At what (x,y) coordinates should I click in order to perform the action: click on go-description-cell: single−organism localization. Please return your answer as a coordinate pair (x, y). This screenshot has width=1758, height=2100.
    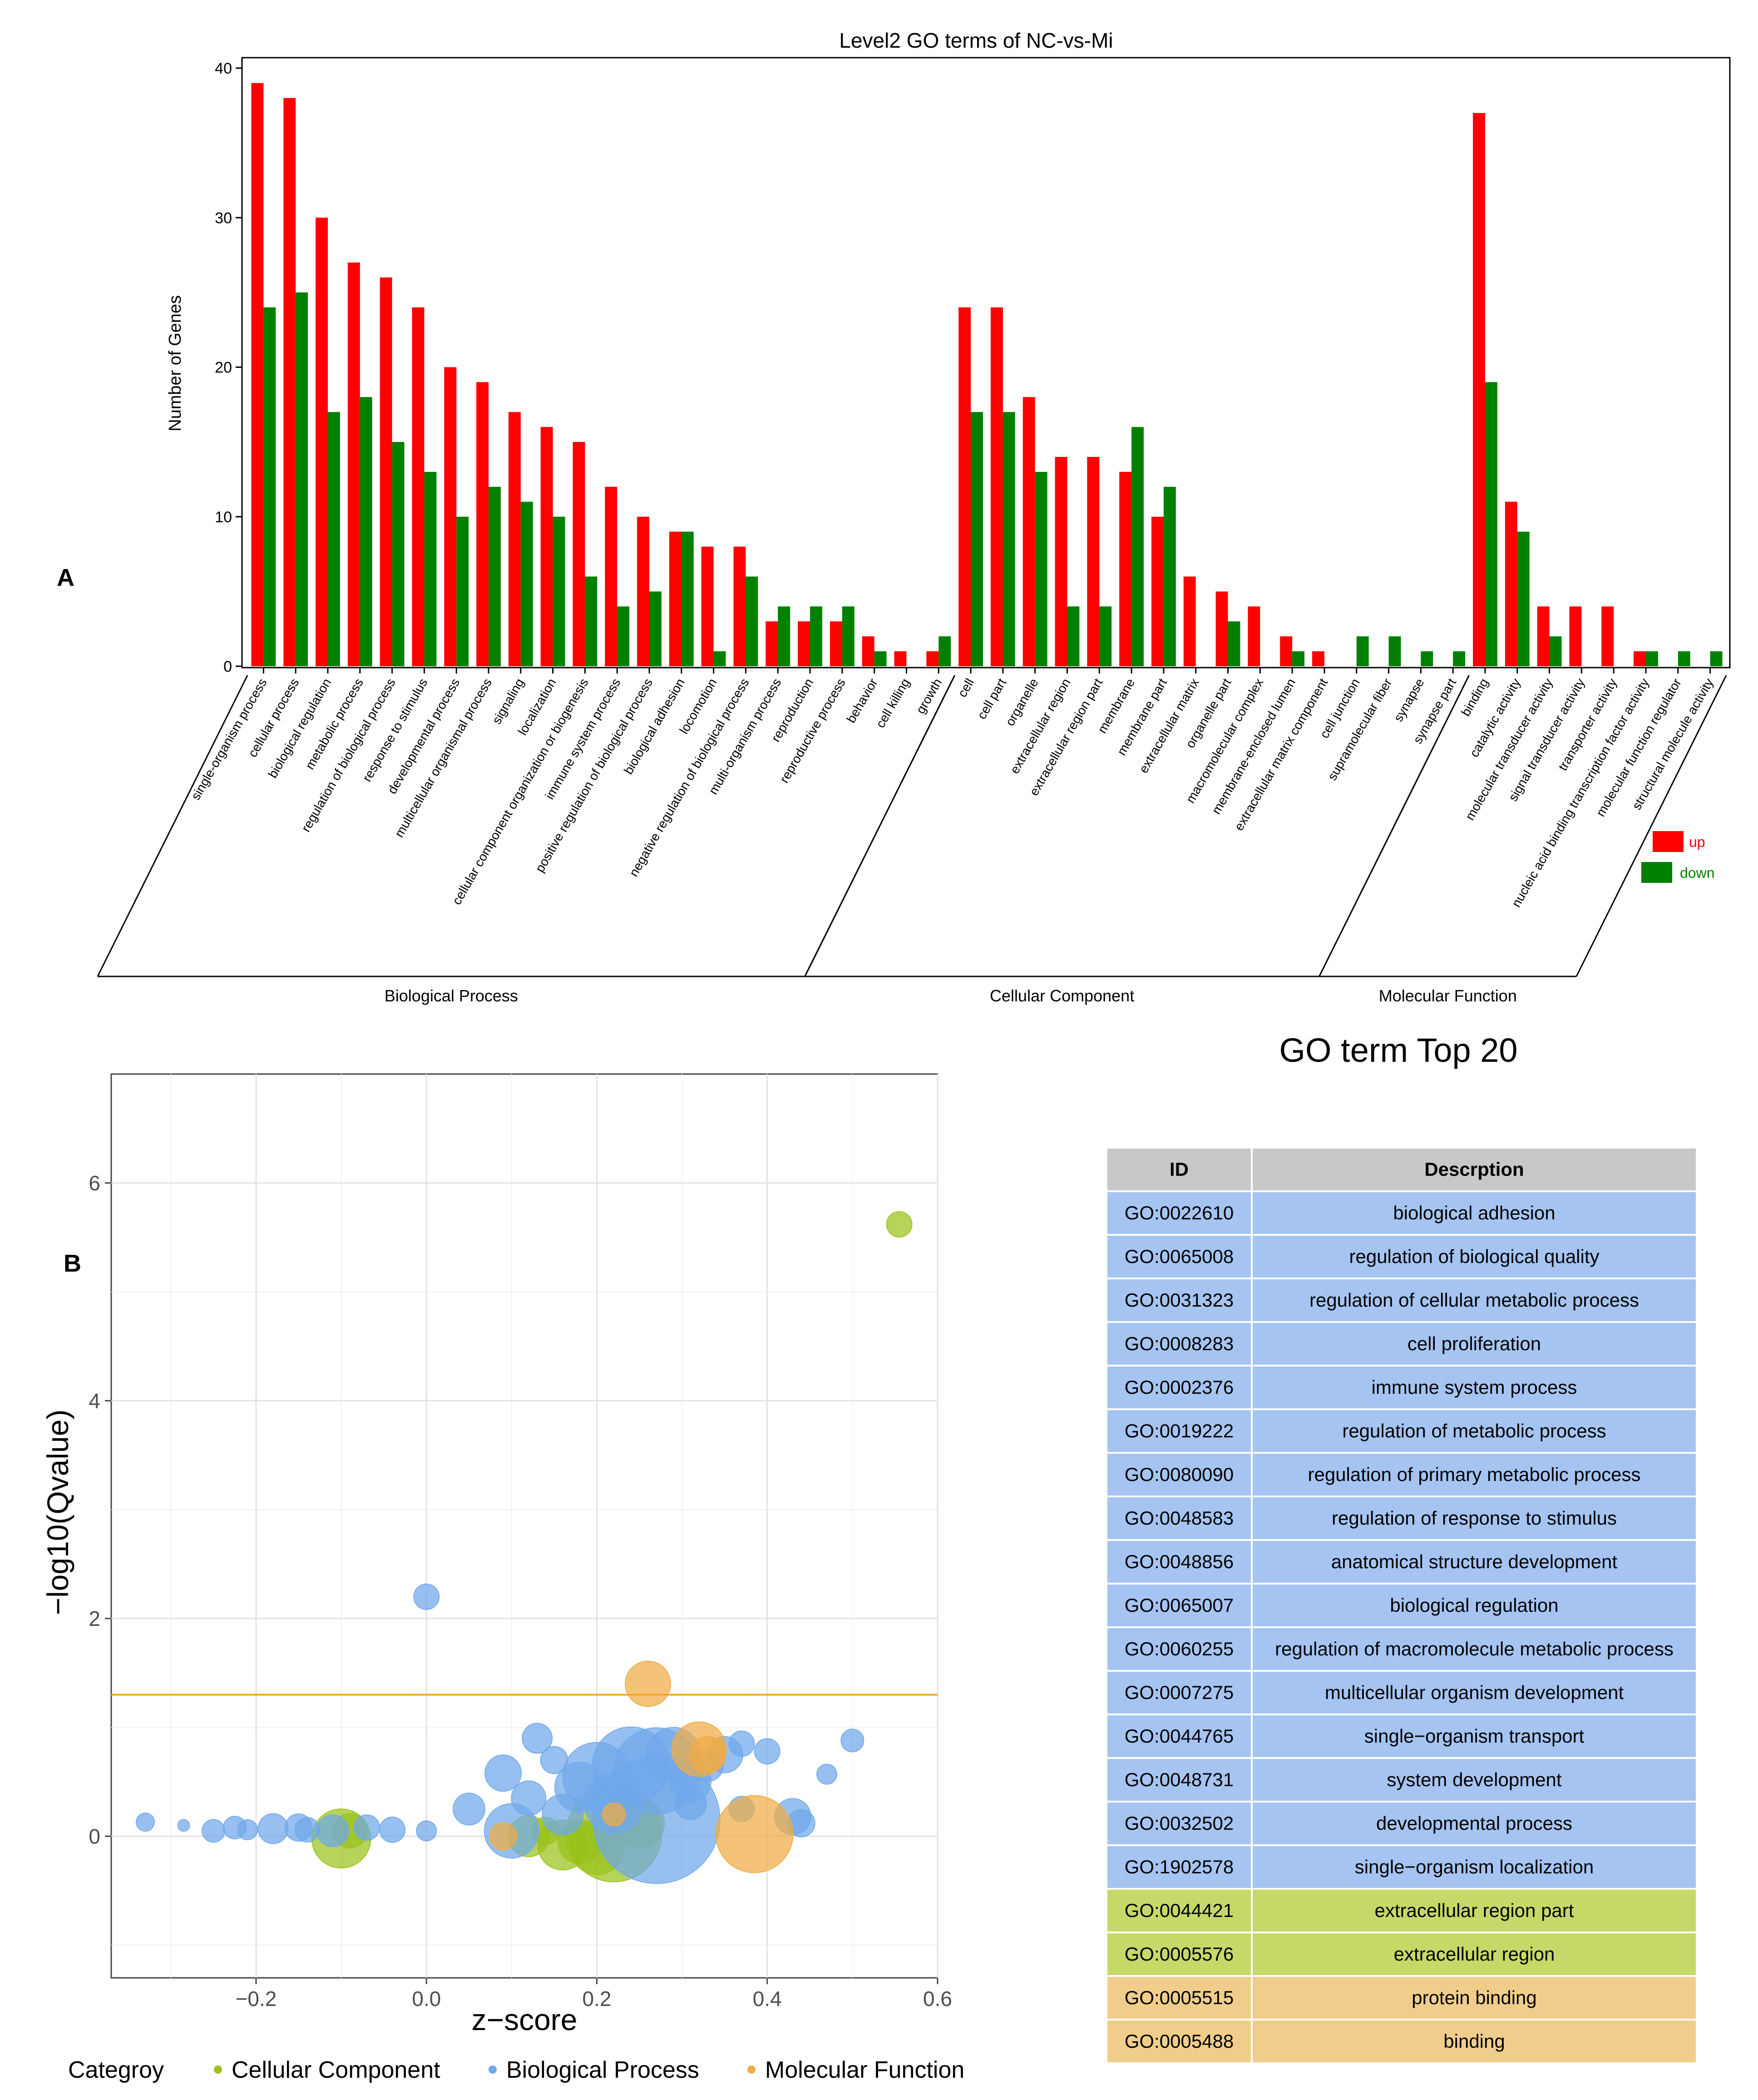
    Looking at the image, I should click on (1474, 1867).